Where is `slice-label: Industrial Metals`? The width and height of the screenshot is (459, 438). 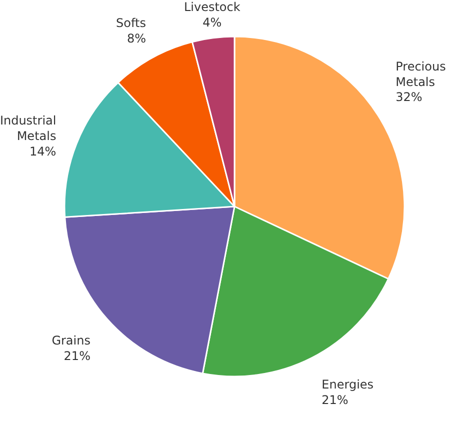
slice-label: Industrial Metals is located at coordinates (28, 128).